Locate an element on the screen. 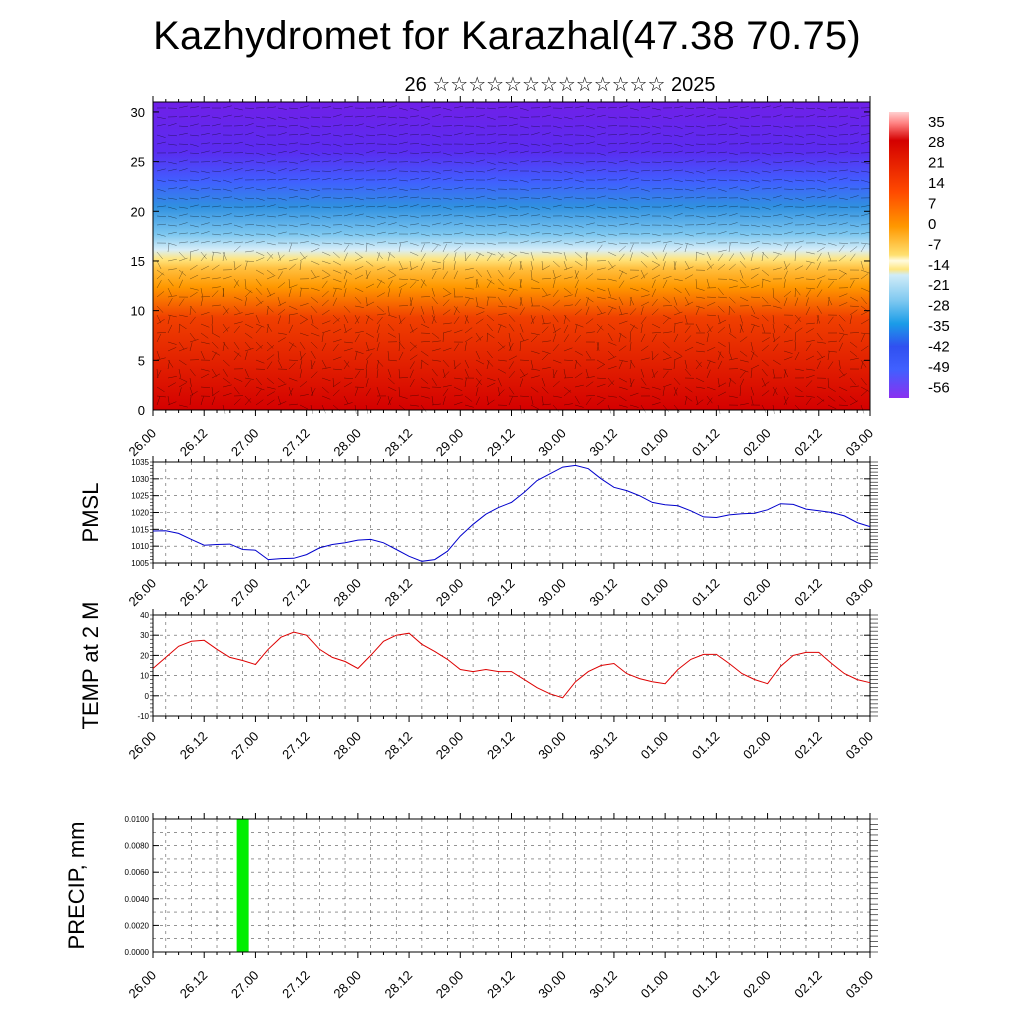 The width and height of the screenshot is (1024, 1024). colorbar-label: 14 is located at coordinates (936, 183).